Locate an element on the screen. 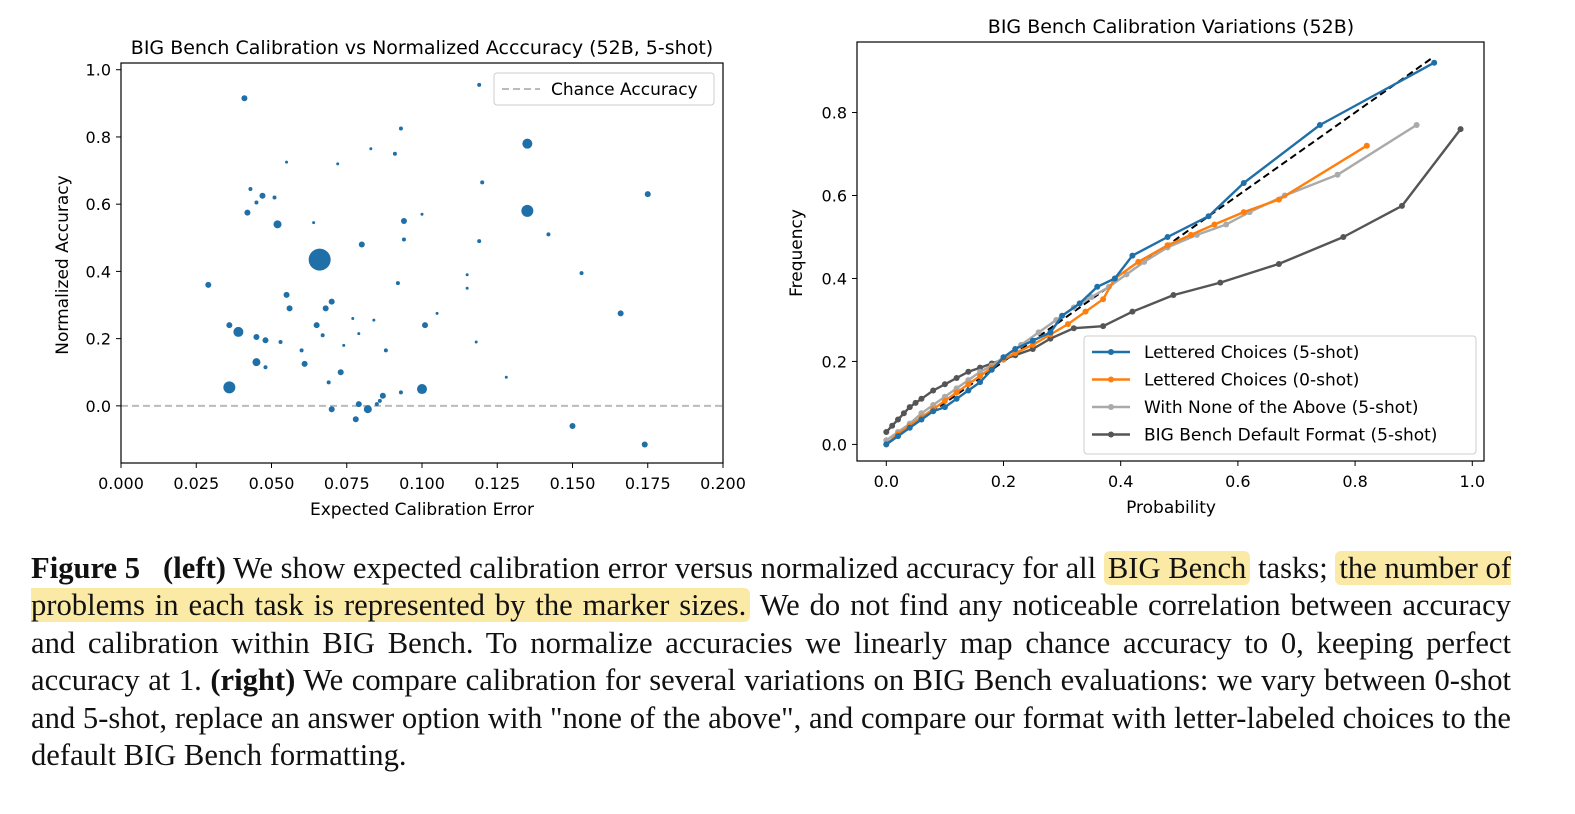 The height and width of the screenshot is (814, 1575). right-y-axis-label: Frequency is located at coordinates (797, 253).